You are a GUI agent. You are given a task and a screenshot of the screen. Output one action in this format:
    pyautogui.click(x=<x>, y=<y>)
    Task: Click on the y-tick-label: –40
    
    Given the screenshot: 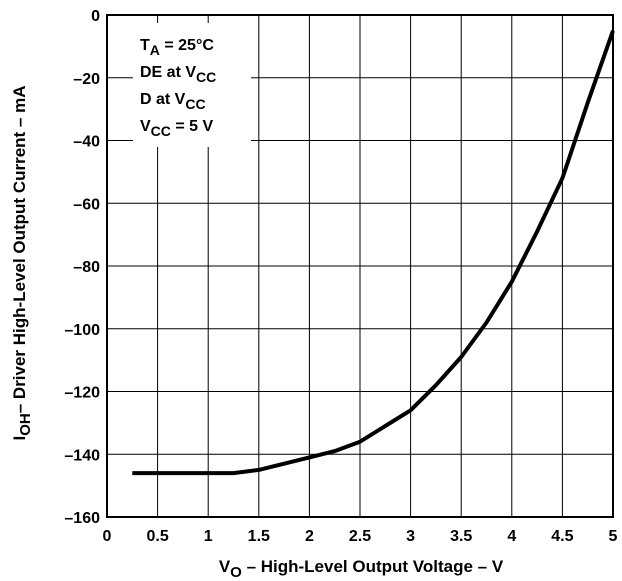 What is the action you would take?
    pyautogui.click(x=86, y=142)
    